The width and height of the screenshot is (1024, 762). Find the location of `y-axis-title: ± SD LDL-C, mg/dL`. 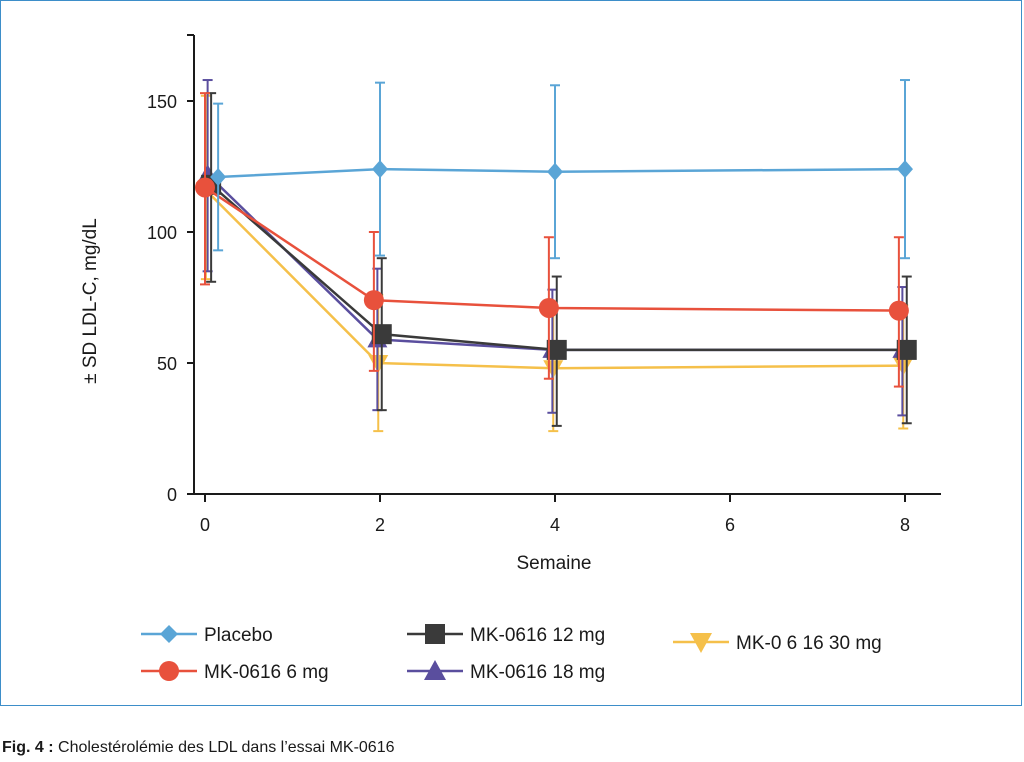

y-axis-title: ± SD LDL-C, mg/dL is located at coordinates (90, 301).